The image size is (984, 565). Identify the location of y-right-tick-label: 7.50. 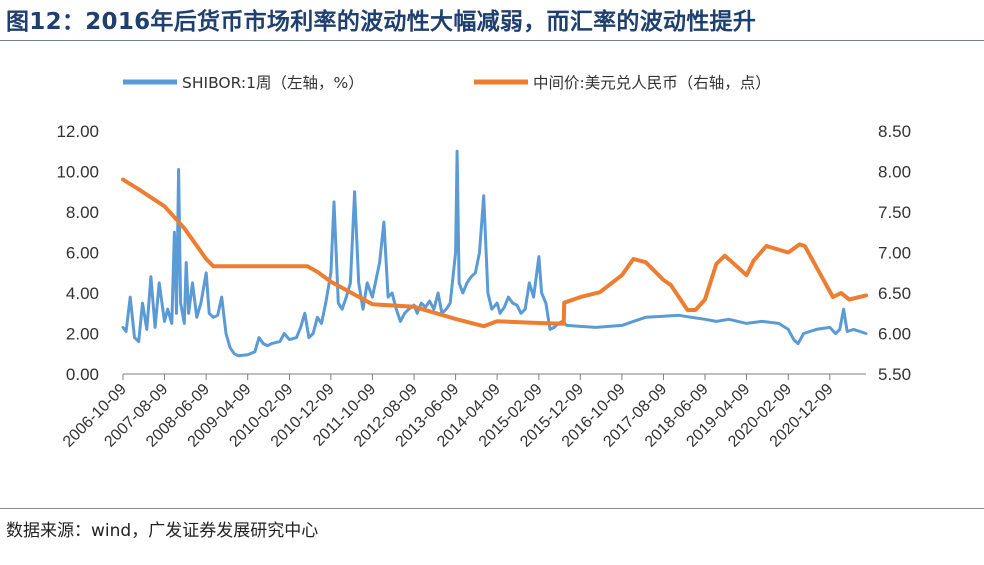
(894, 212).